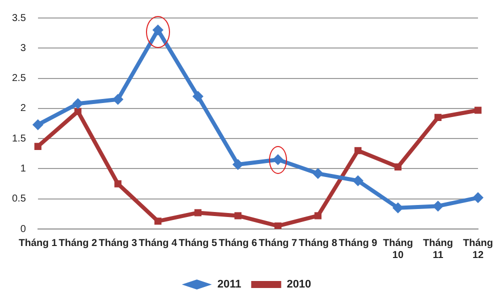 The image size is (501, 300). I want to click on y-tick-label: 2, so click(23, 108).